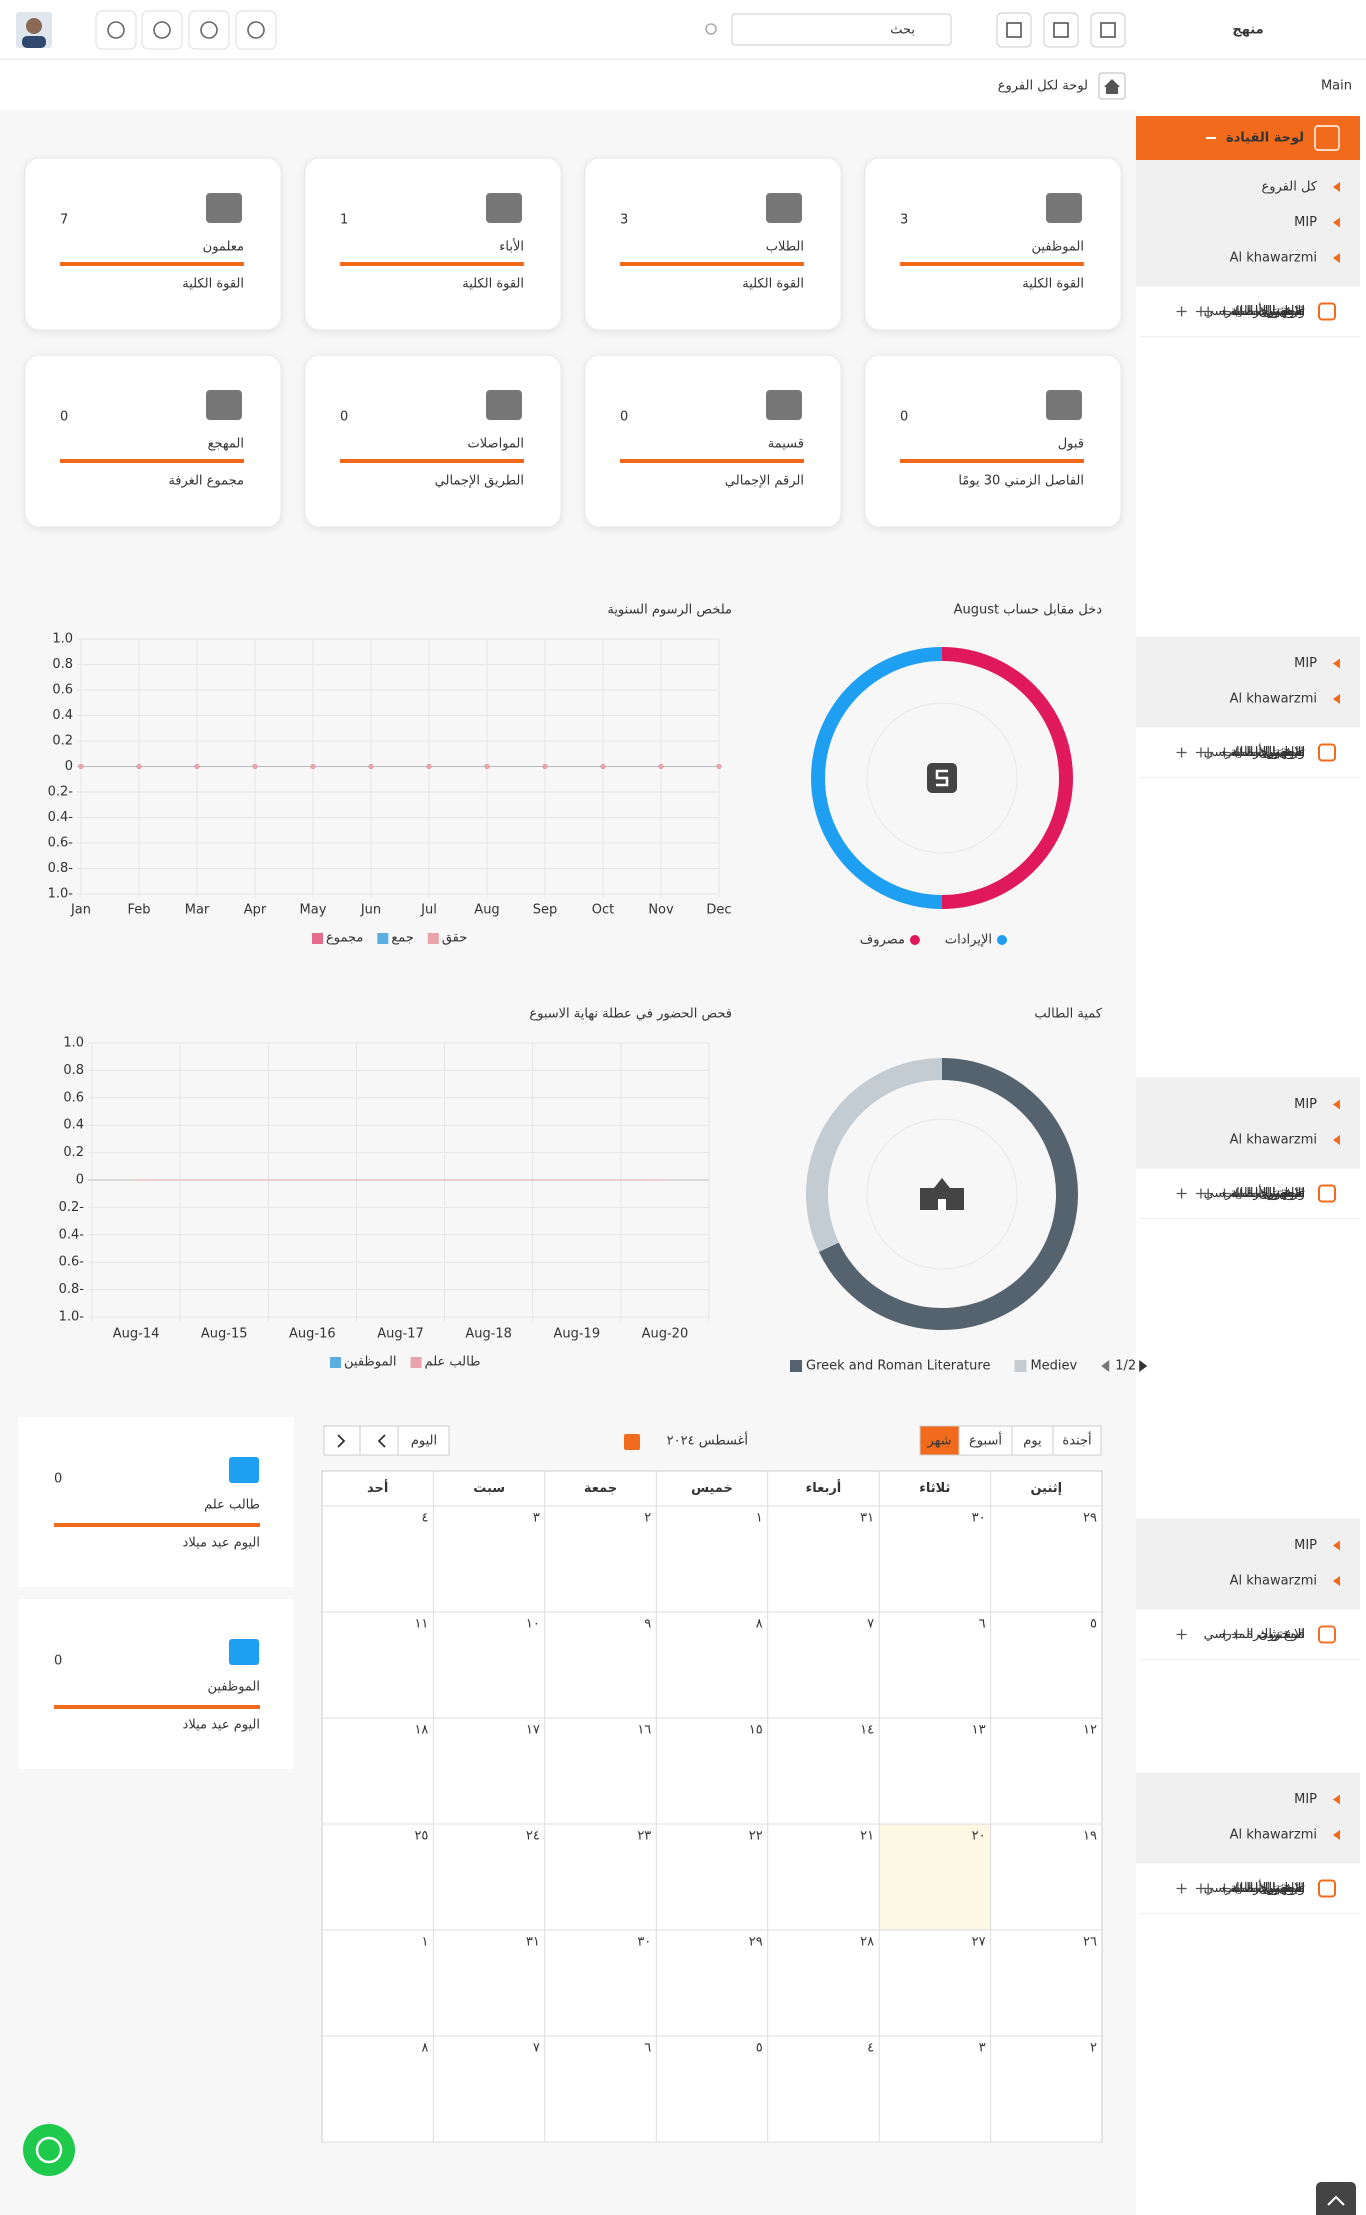 The image size is (1366, 2215). Describe the element at coordinates (487, 766) in the screenshot. I see `line-point` at that location.